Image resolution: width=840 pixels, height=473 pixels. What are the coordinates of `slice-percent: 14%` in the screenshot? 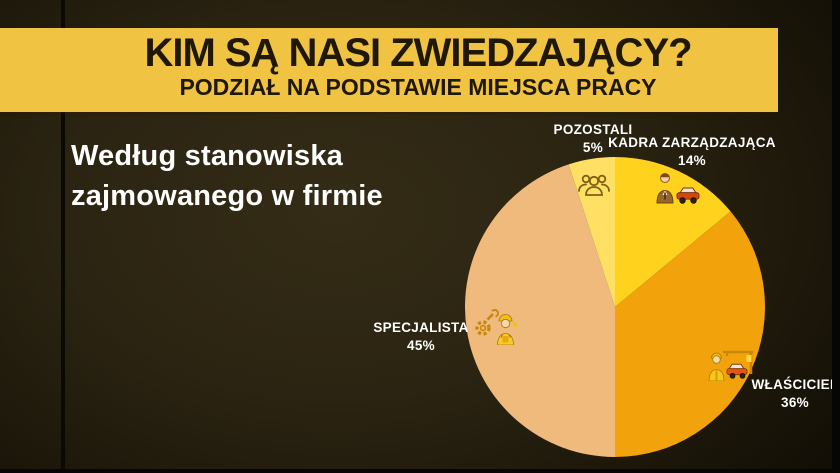 It's located at (692, 160).